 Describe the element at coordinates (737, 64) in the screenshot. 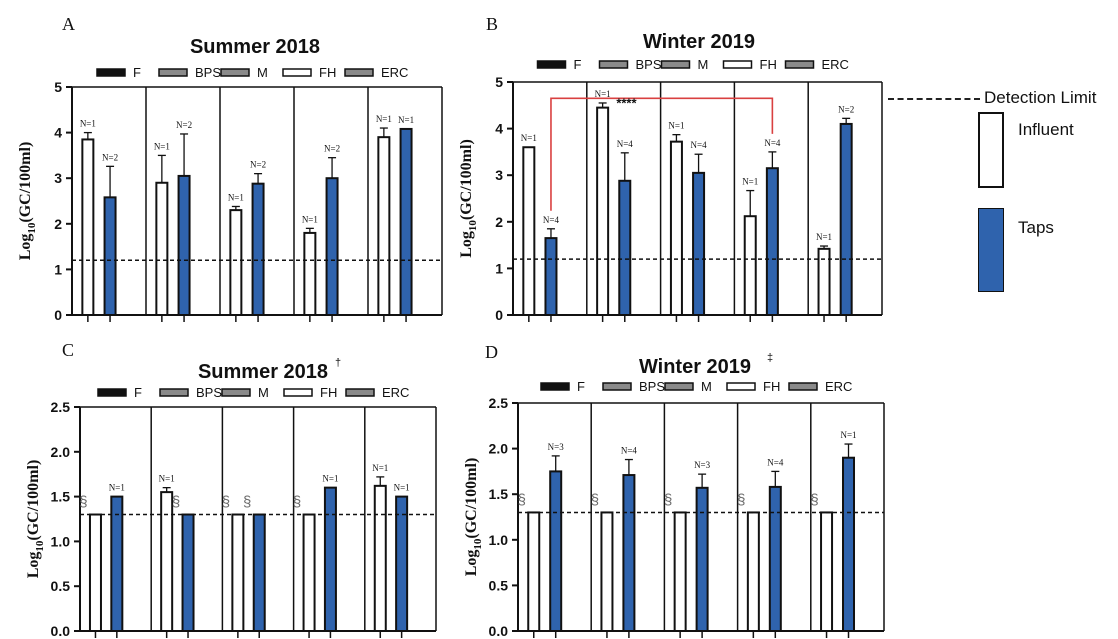

I see `legend-swatch-fh` at that location.